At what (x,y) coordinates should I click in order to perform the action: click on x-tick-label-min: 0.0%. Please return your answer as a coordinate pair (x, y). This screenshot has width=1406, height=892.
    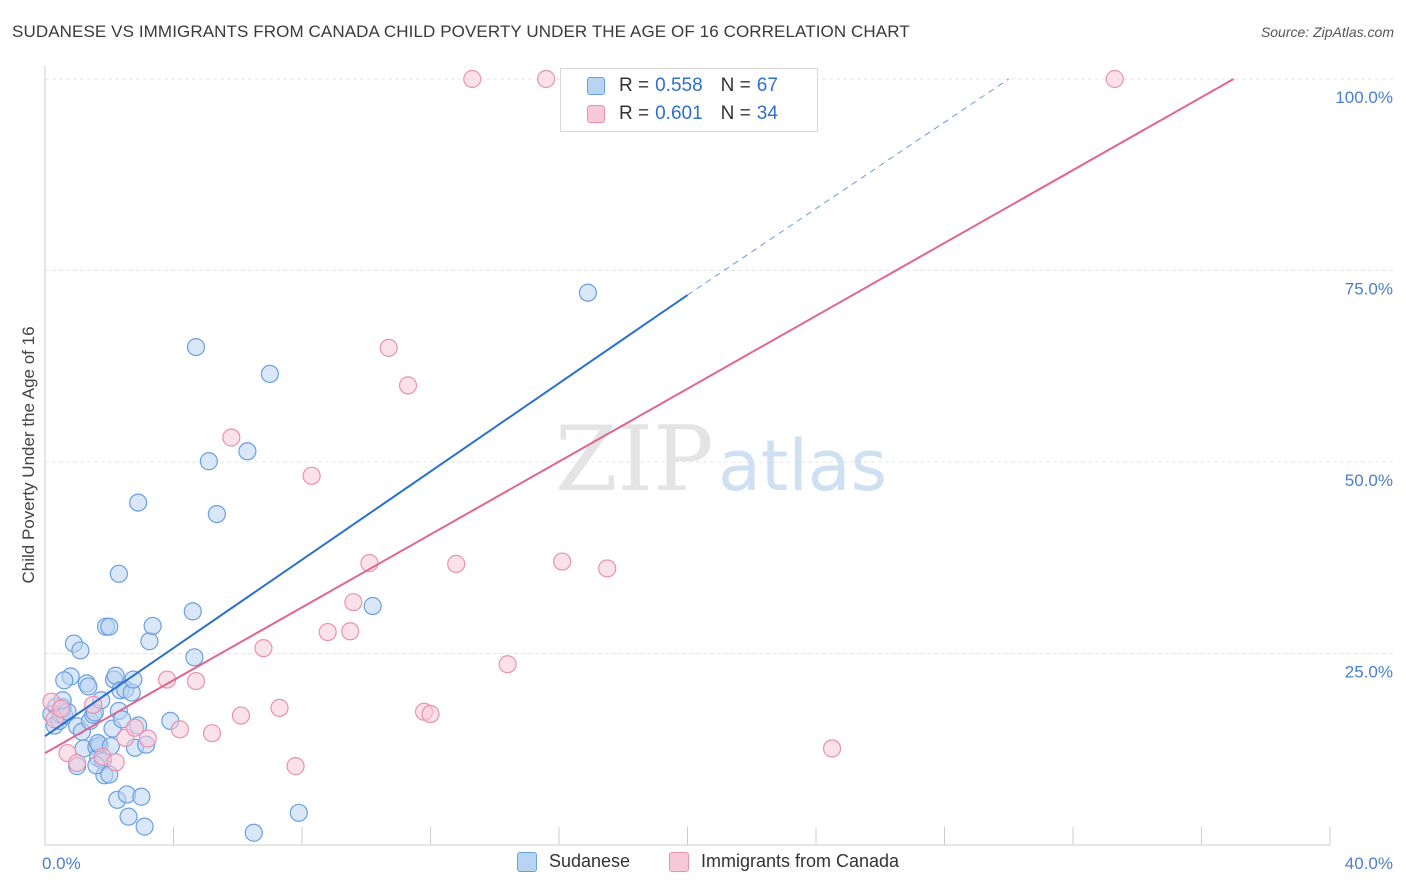
    Looking at the image, I should click on (61, 863).